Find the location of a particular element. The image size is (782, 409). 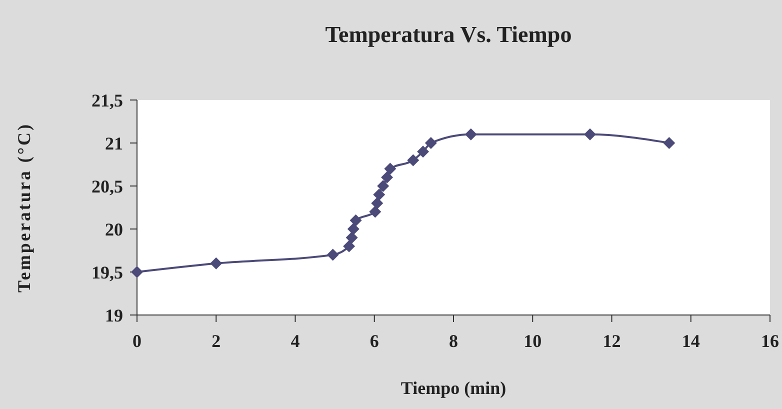

x-tick-label: 10 is located at coordinates (533, 341).